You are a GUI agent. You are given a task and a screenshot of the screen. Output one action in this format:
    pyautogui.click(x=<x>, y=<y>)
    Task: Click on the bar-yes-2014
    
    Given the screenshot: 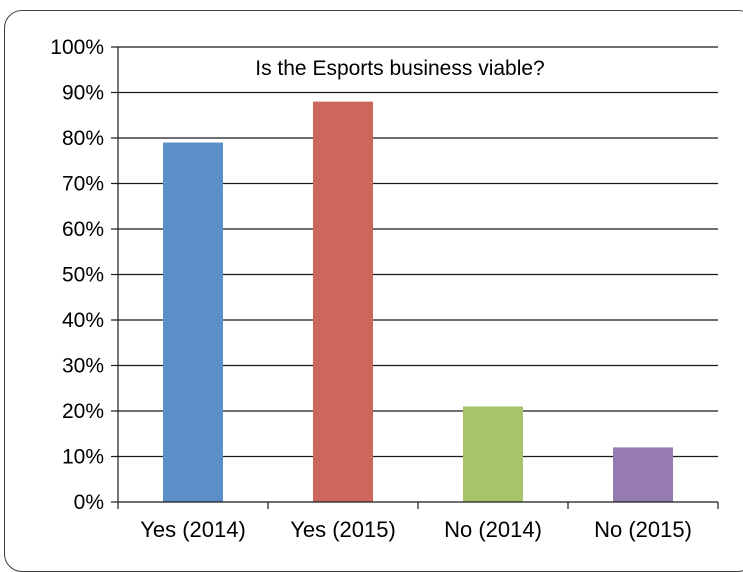 What is the action you would take?
    pyautogui.click(x=193, y=322)
    